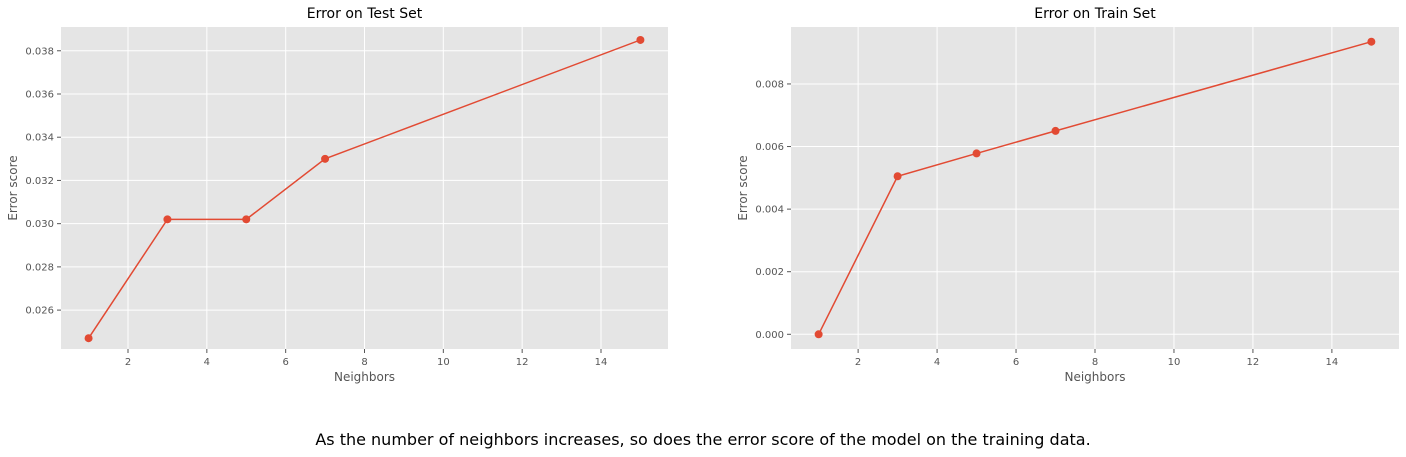 The height and width of the screenshot is (457, 1406). Describe the element at coordinates (39, 94) in the screenshot. I see `chart-1-y-tick-label: 0.036` at that location.